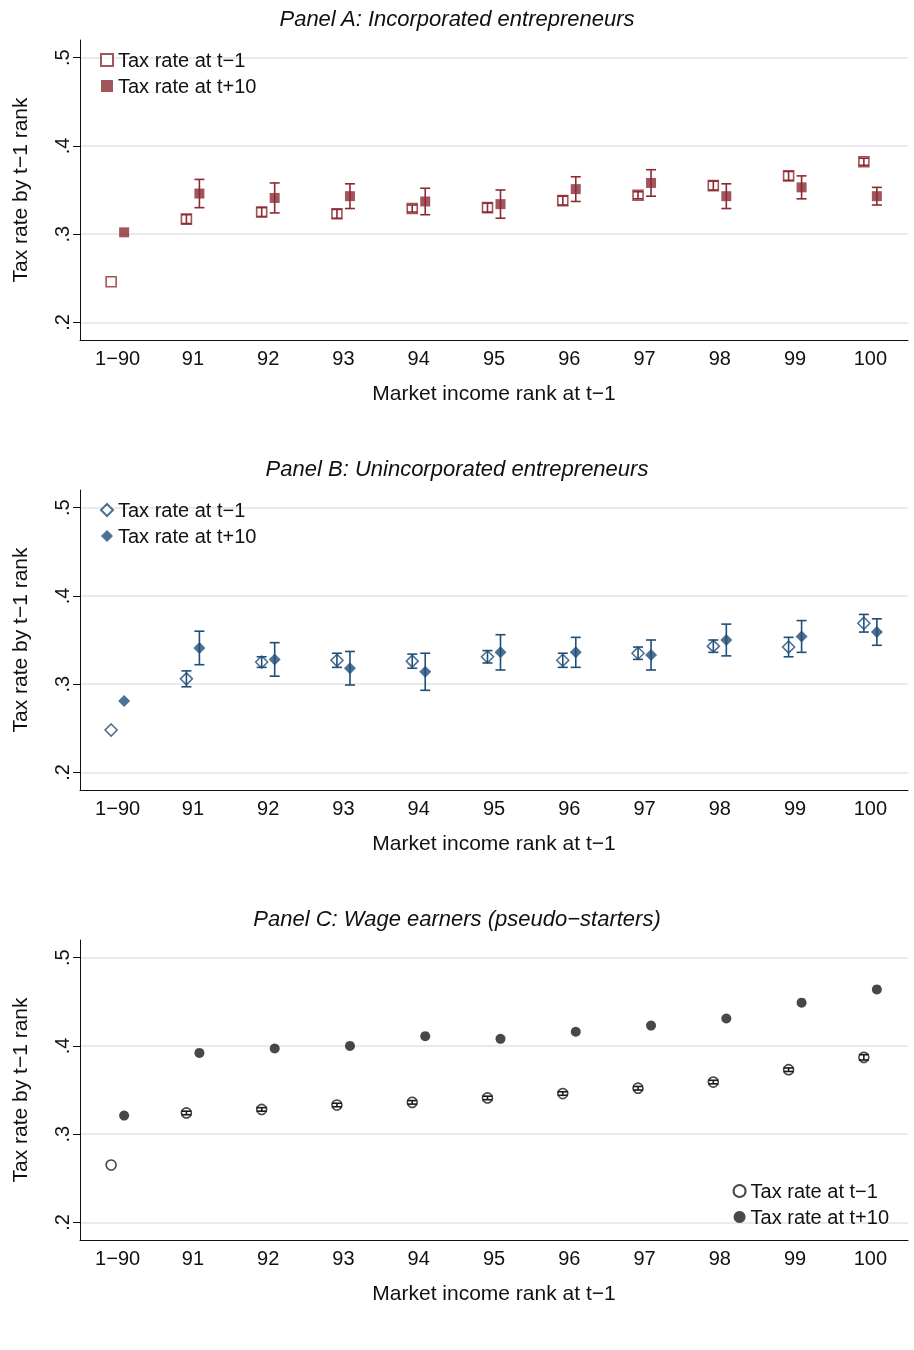  Describe the element at coordinates (457, 18) in the screenshot. I see `chart-title: Panel A: Incorporated entrepreneurs` at that location.